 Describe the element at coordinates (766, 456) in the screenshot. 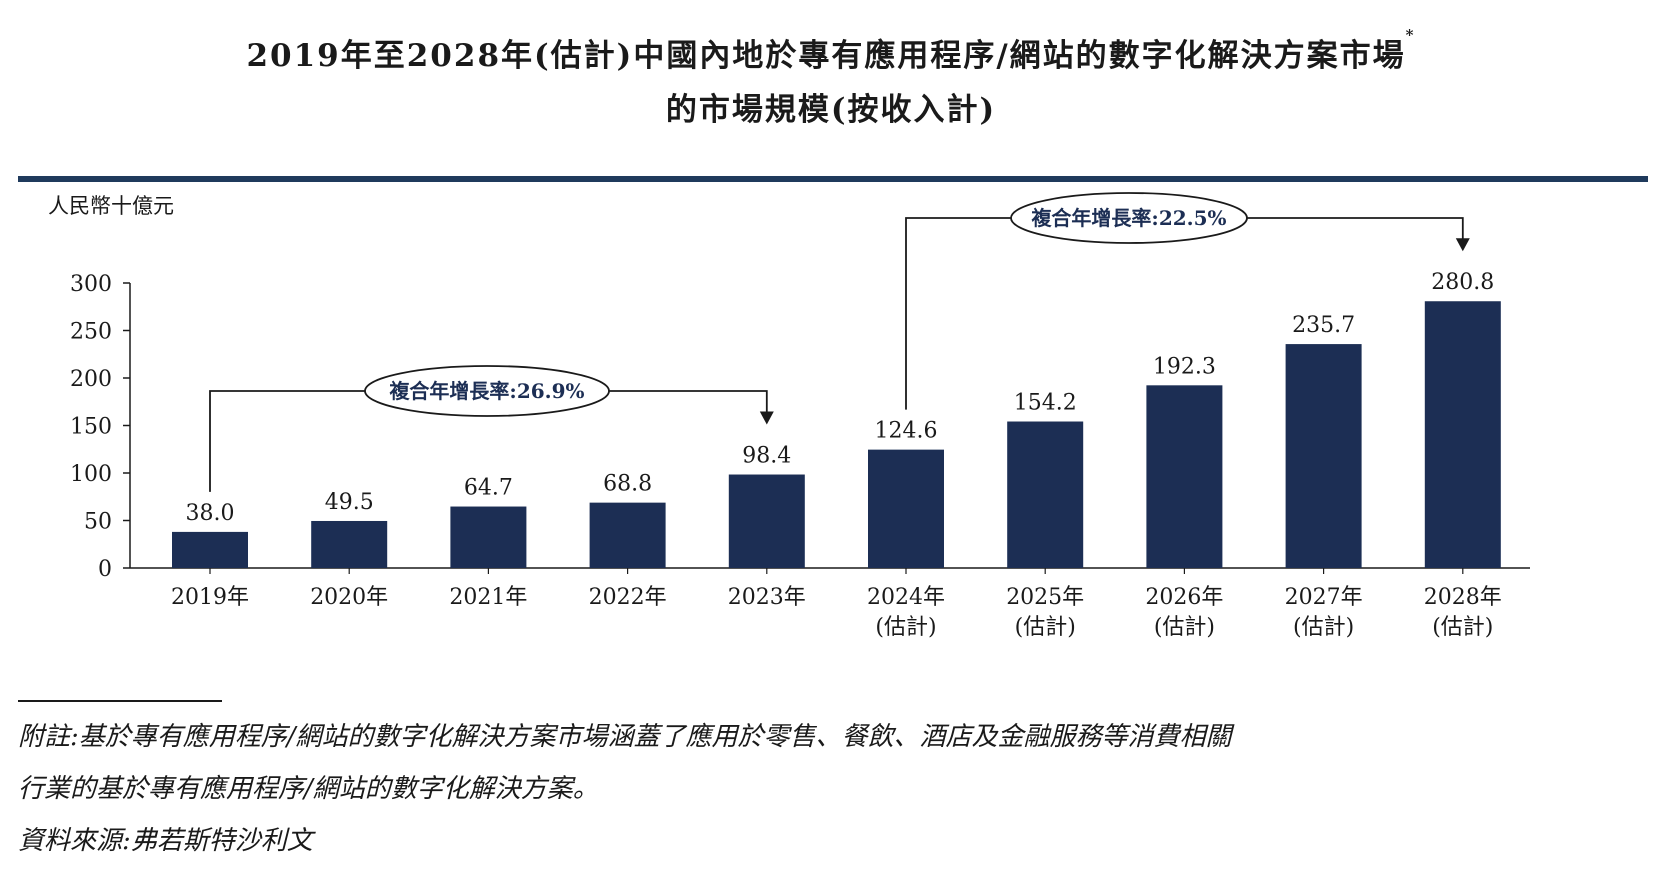

I see `bar-value-label: 98.4` at that location.